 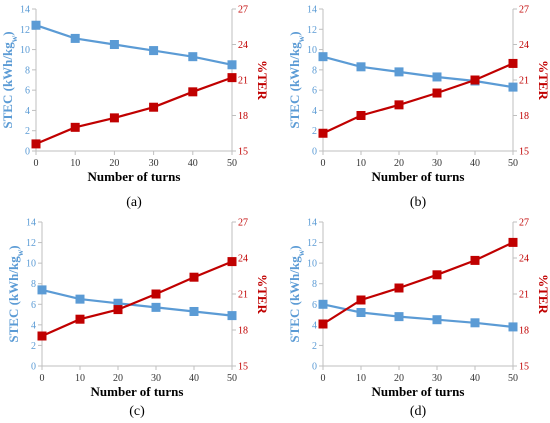 I want to click on panel-label: (b), so click(x=418, y=202).